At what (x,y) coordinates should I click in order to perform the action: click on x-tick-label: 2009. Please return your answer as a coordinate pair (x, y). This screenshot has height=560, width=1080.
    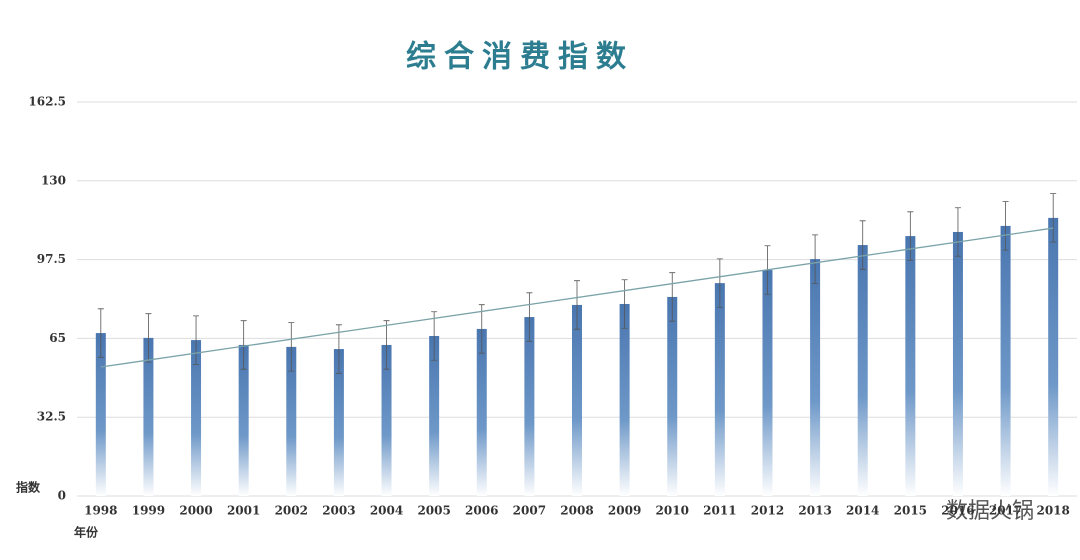
    Looking at the image, I should click on (624, 511).